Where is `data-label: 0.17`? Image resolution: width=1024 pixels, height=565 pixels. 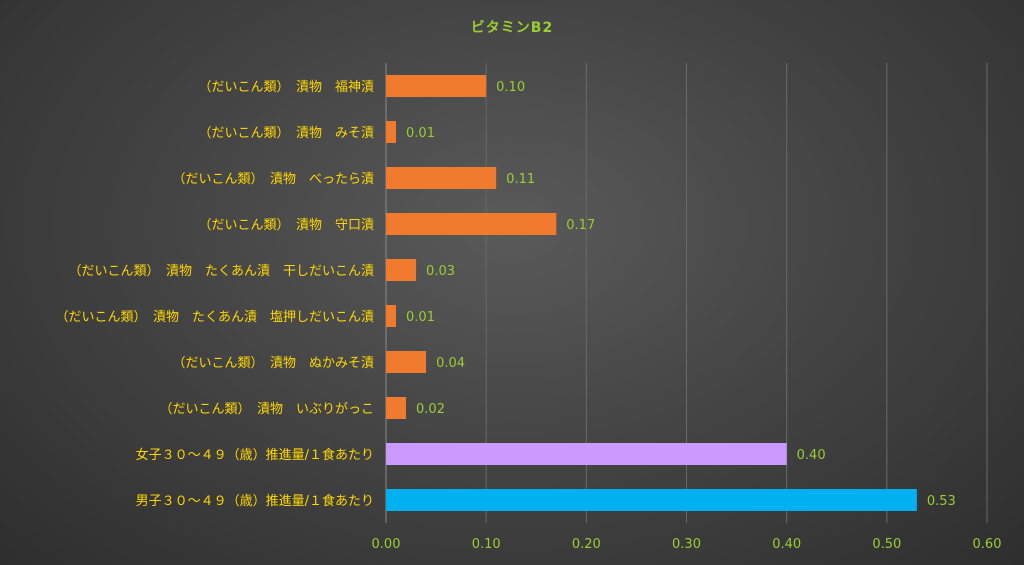
data-label: 0.17 is located at coordinates (580, 225).